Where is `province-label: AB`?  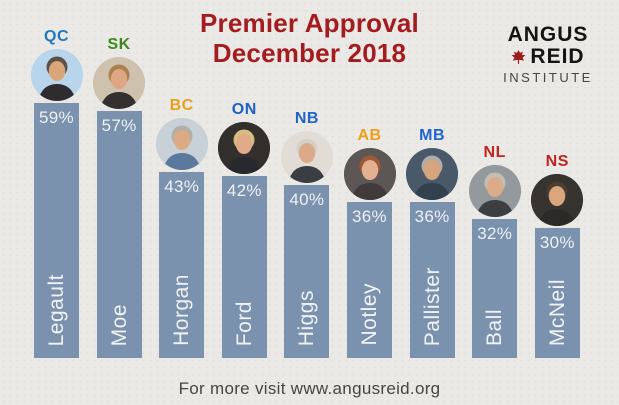 province-label: AB is located at coordinates (369, 135).